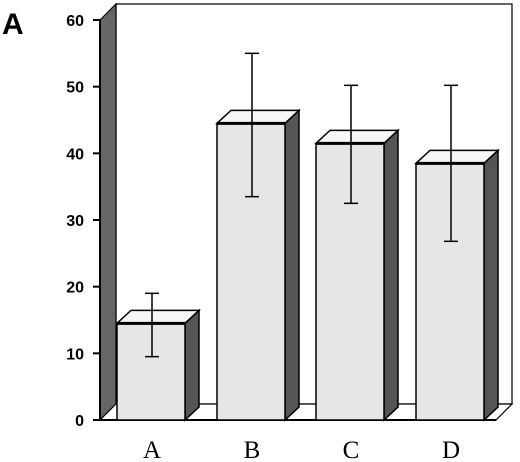 This screenshot has width=520, height=462. I want to click on y-tick-label: 50, so click(75, 88).